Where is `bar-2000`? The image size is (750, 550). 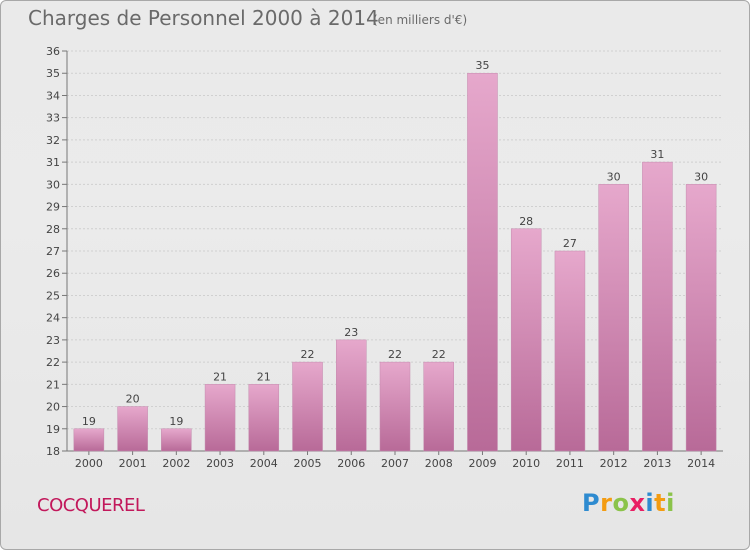 bar-2000 is located at coordinates (89, 440).